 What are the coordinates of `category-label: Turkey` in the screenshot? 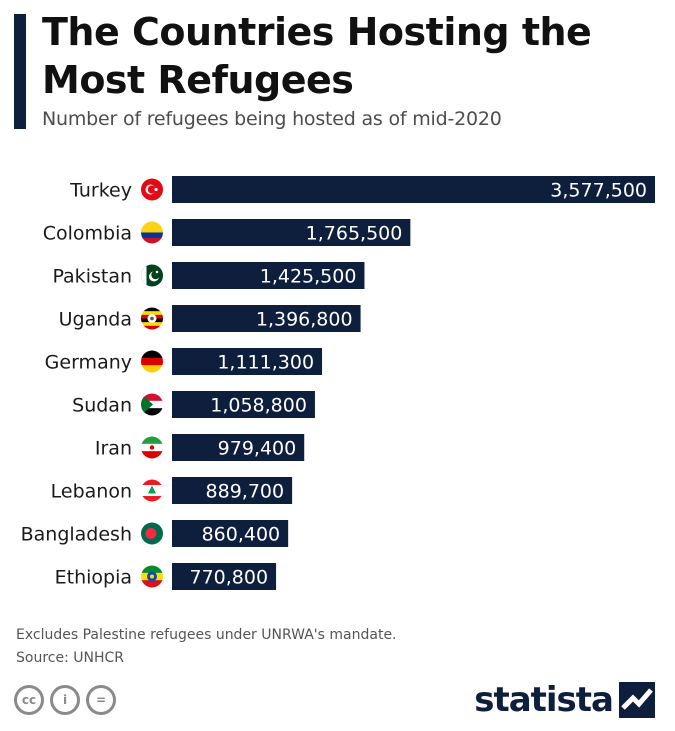 It's located at (100, 191).